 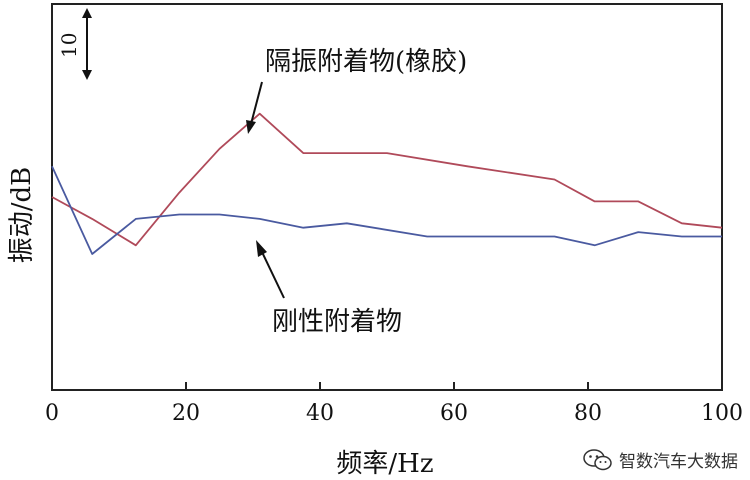 What do you see at coordinates (454, 413) in the screenshot?
I see `x-tick-label: 60` at bounding box center [454, 413].